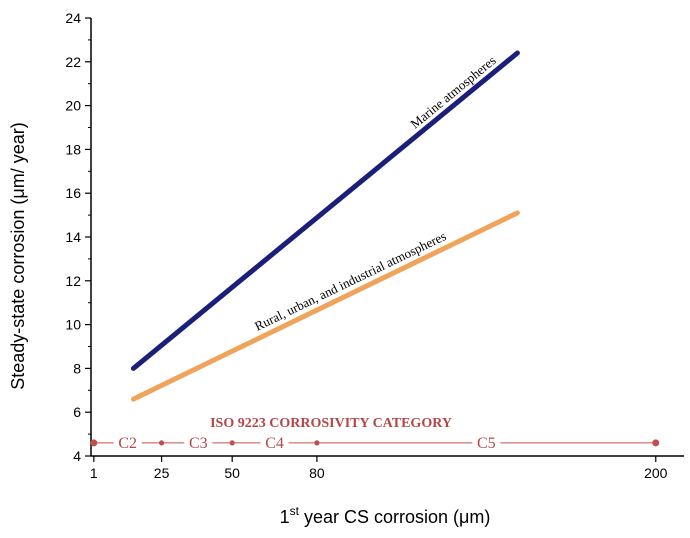 The height and width of the screenshot is (538, 690). Describe the element at coordinates (73, 281) in the screenshot. I see `y-tick-label-12: 12` at that location.